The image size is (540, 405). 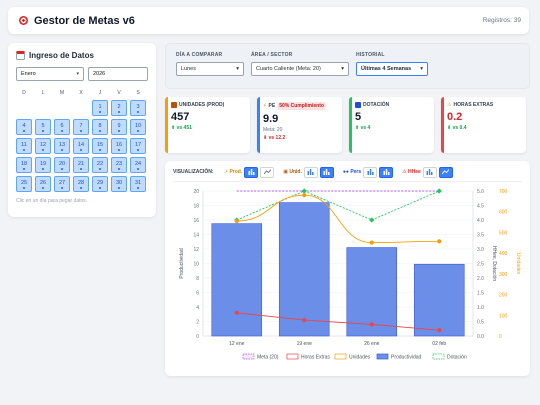 I want to click on calendar-day: 15, so click(x=100, y=146).